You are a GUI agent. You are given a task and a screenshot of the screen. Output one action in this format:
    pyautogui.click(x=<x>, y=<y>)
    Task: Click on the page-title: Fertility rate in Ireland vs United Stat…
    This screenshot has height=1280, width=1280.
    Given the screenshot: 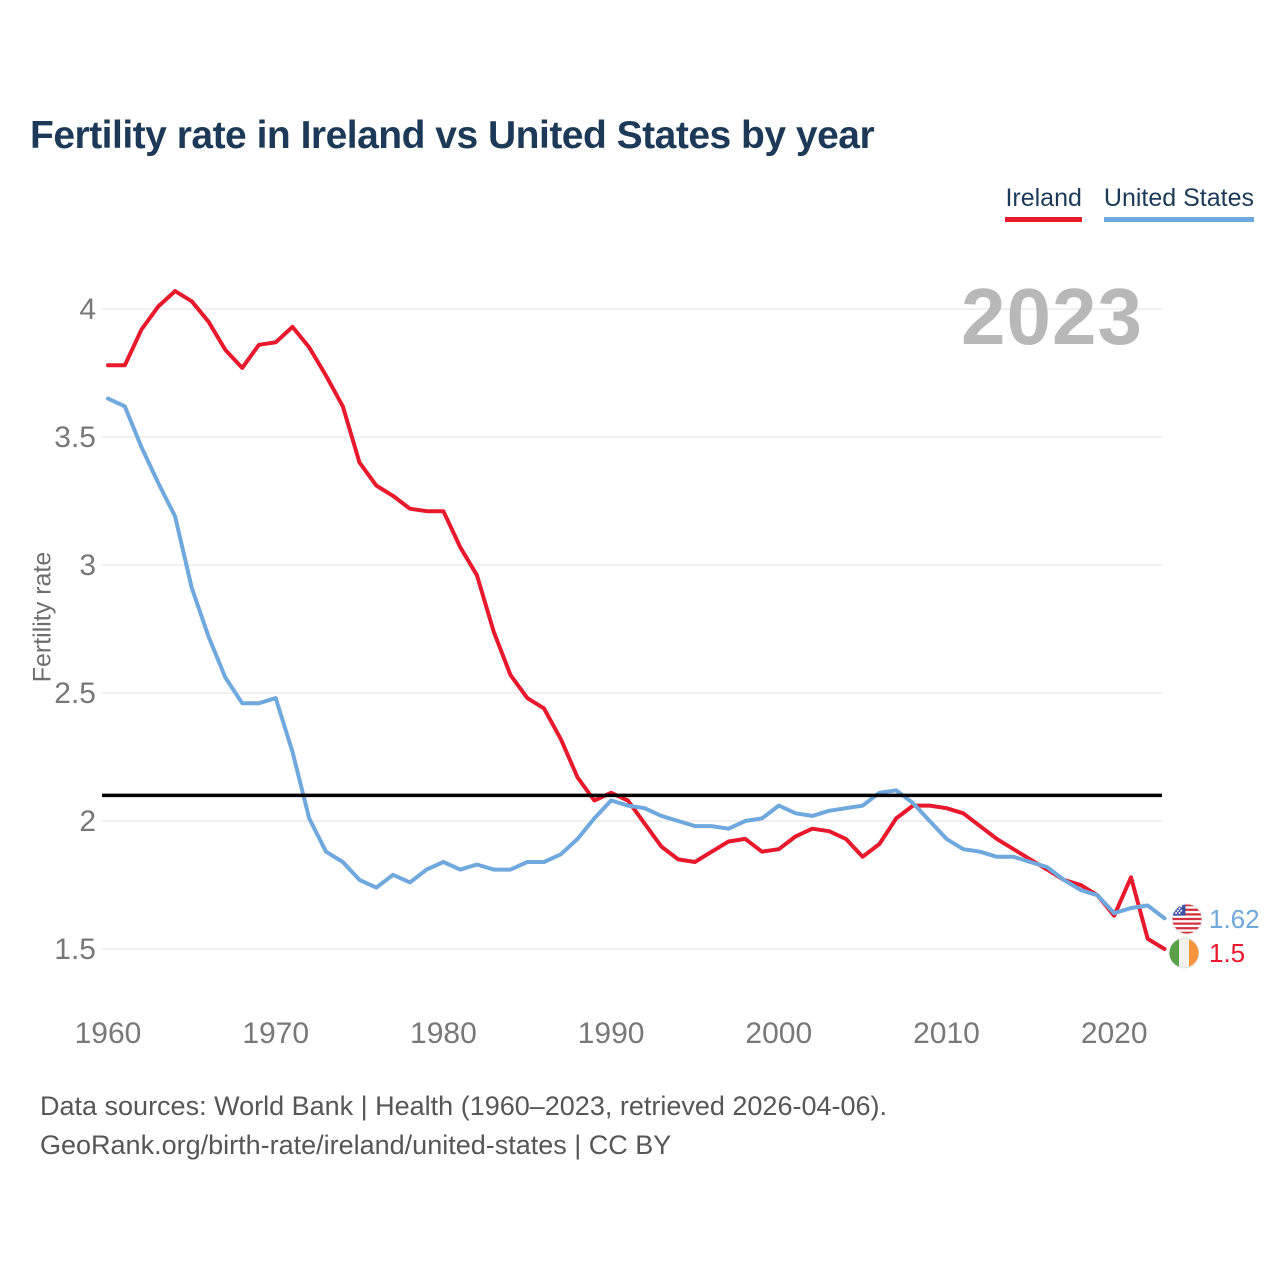 What is the action you would take?
    pyautogui.click(x=452, y=135)
    